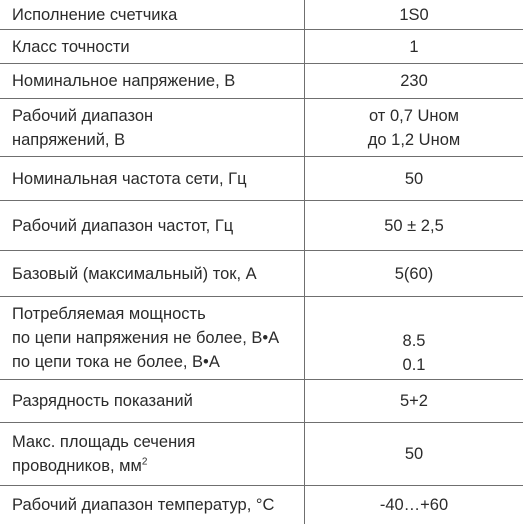  I want to click on spec-value: 5(60), so click(414, 273).